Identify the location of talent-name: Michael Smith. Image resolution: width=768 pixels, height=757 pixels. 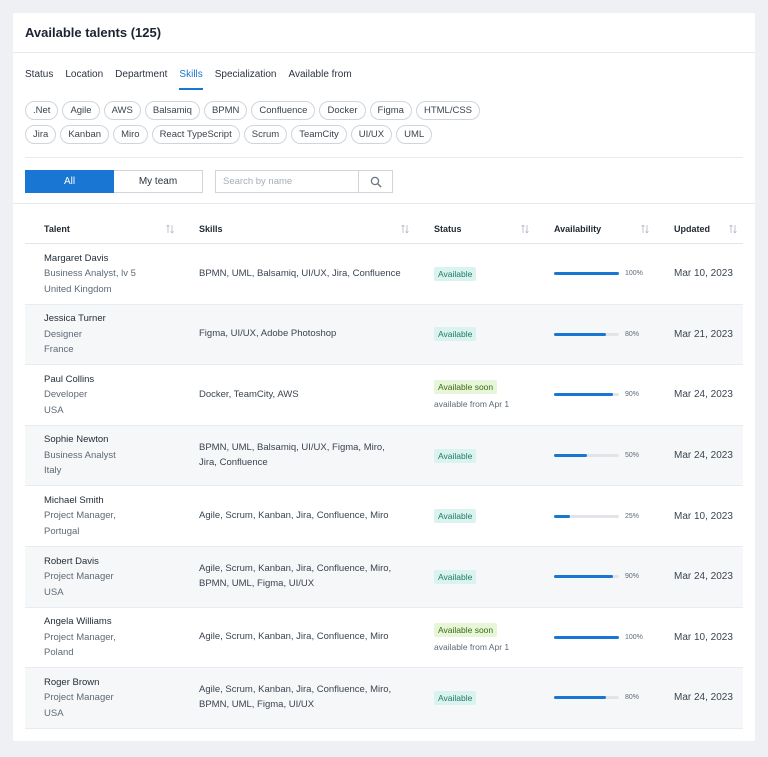
(74, 500).